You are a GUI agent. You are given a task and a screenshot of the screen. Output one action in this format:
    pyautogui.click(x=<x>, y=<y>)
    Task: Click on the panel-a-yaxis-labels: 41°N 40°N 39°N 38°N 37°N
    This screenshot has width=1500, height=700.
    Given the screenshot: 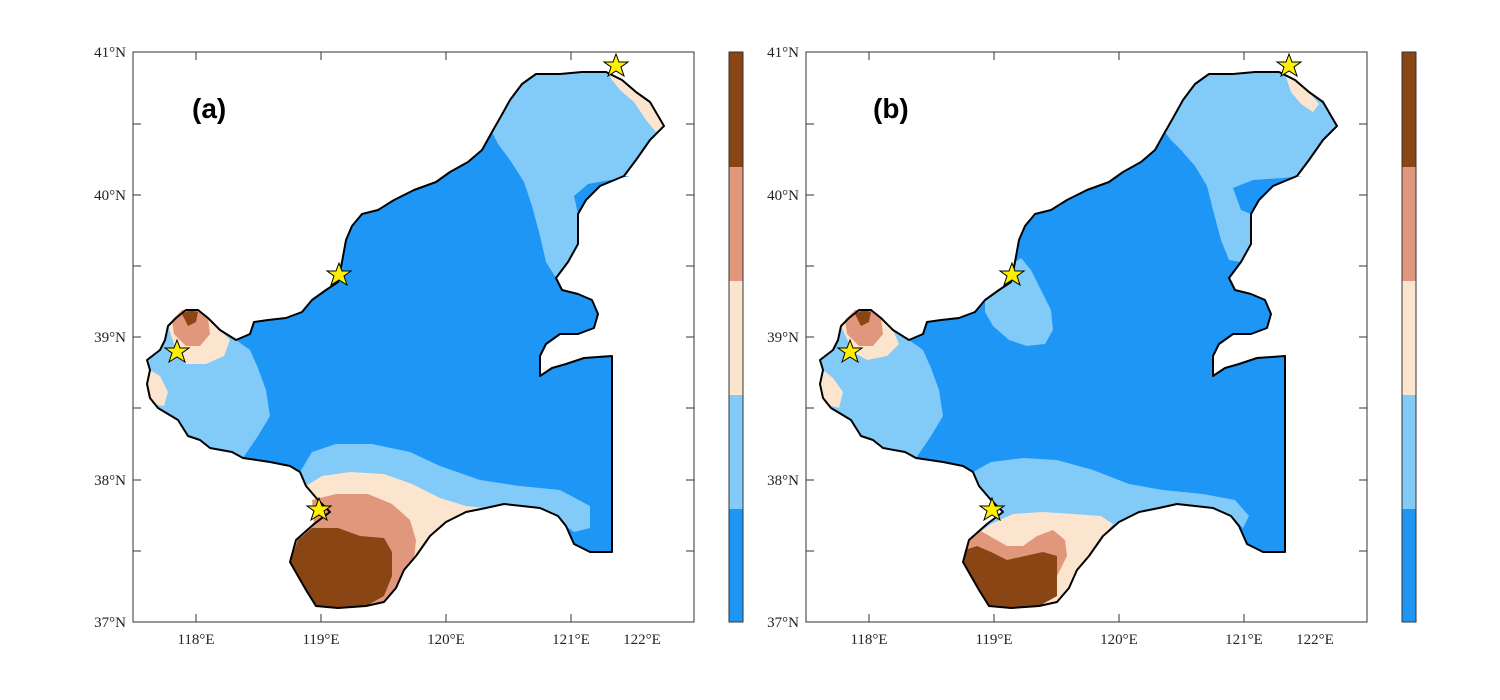 What is the action you would take?
    pyautogui.click(x=110, y=338)
    